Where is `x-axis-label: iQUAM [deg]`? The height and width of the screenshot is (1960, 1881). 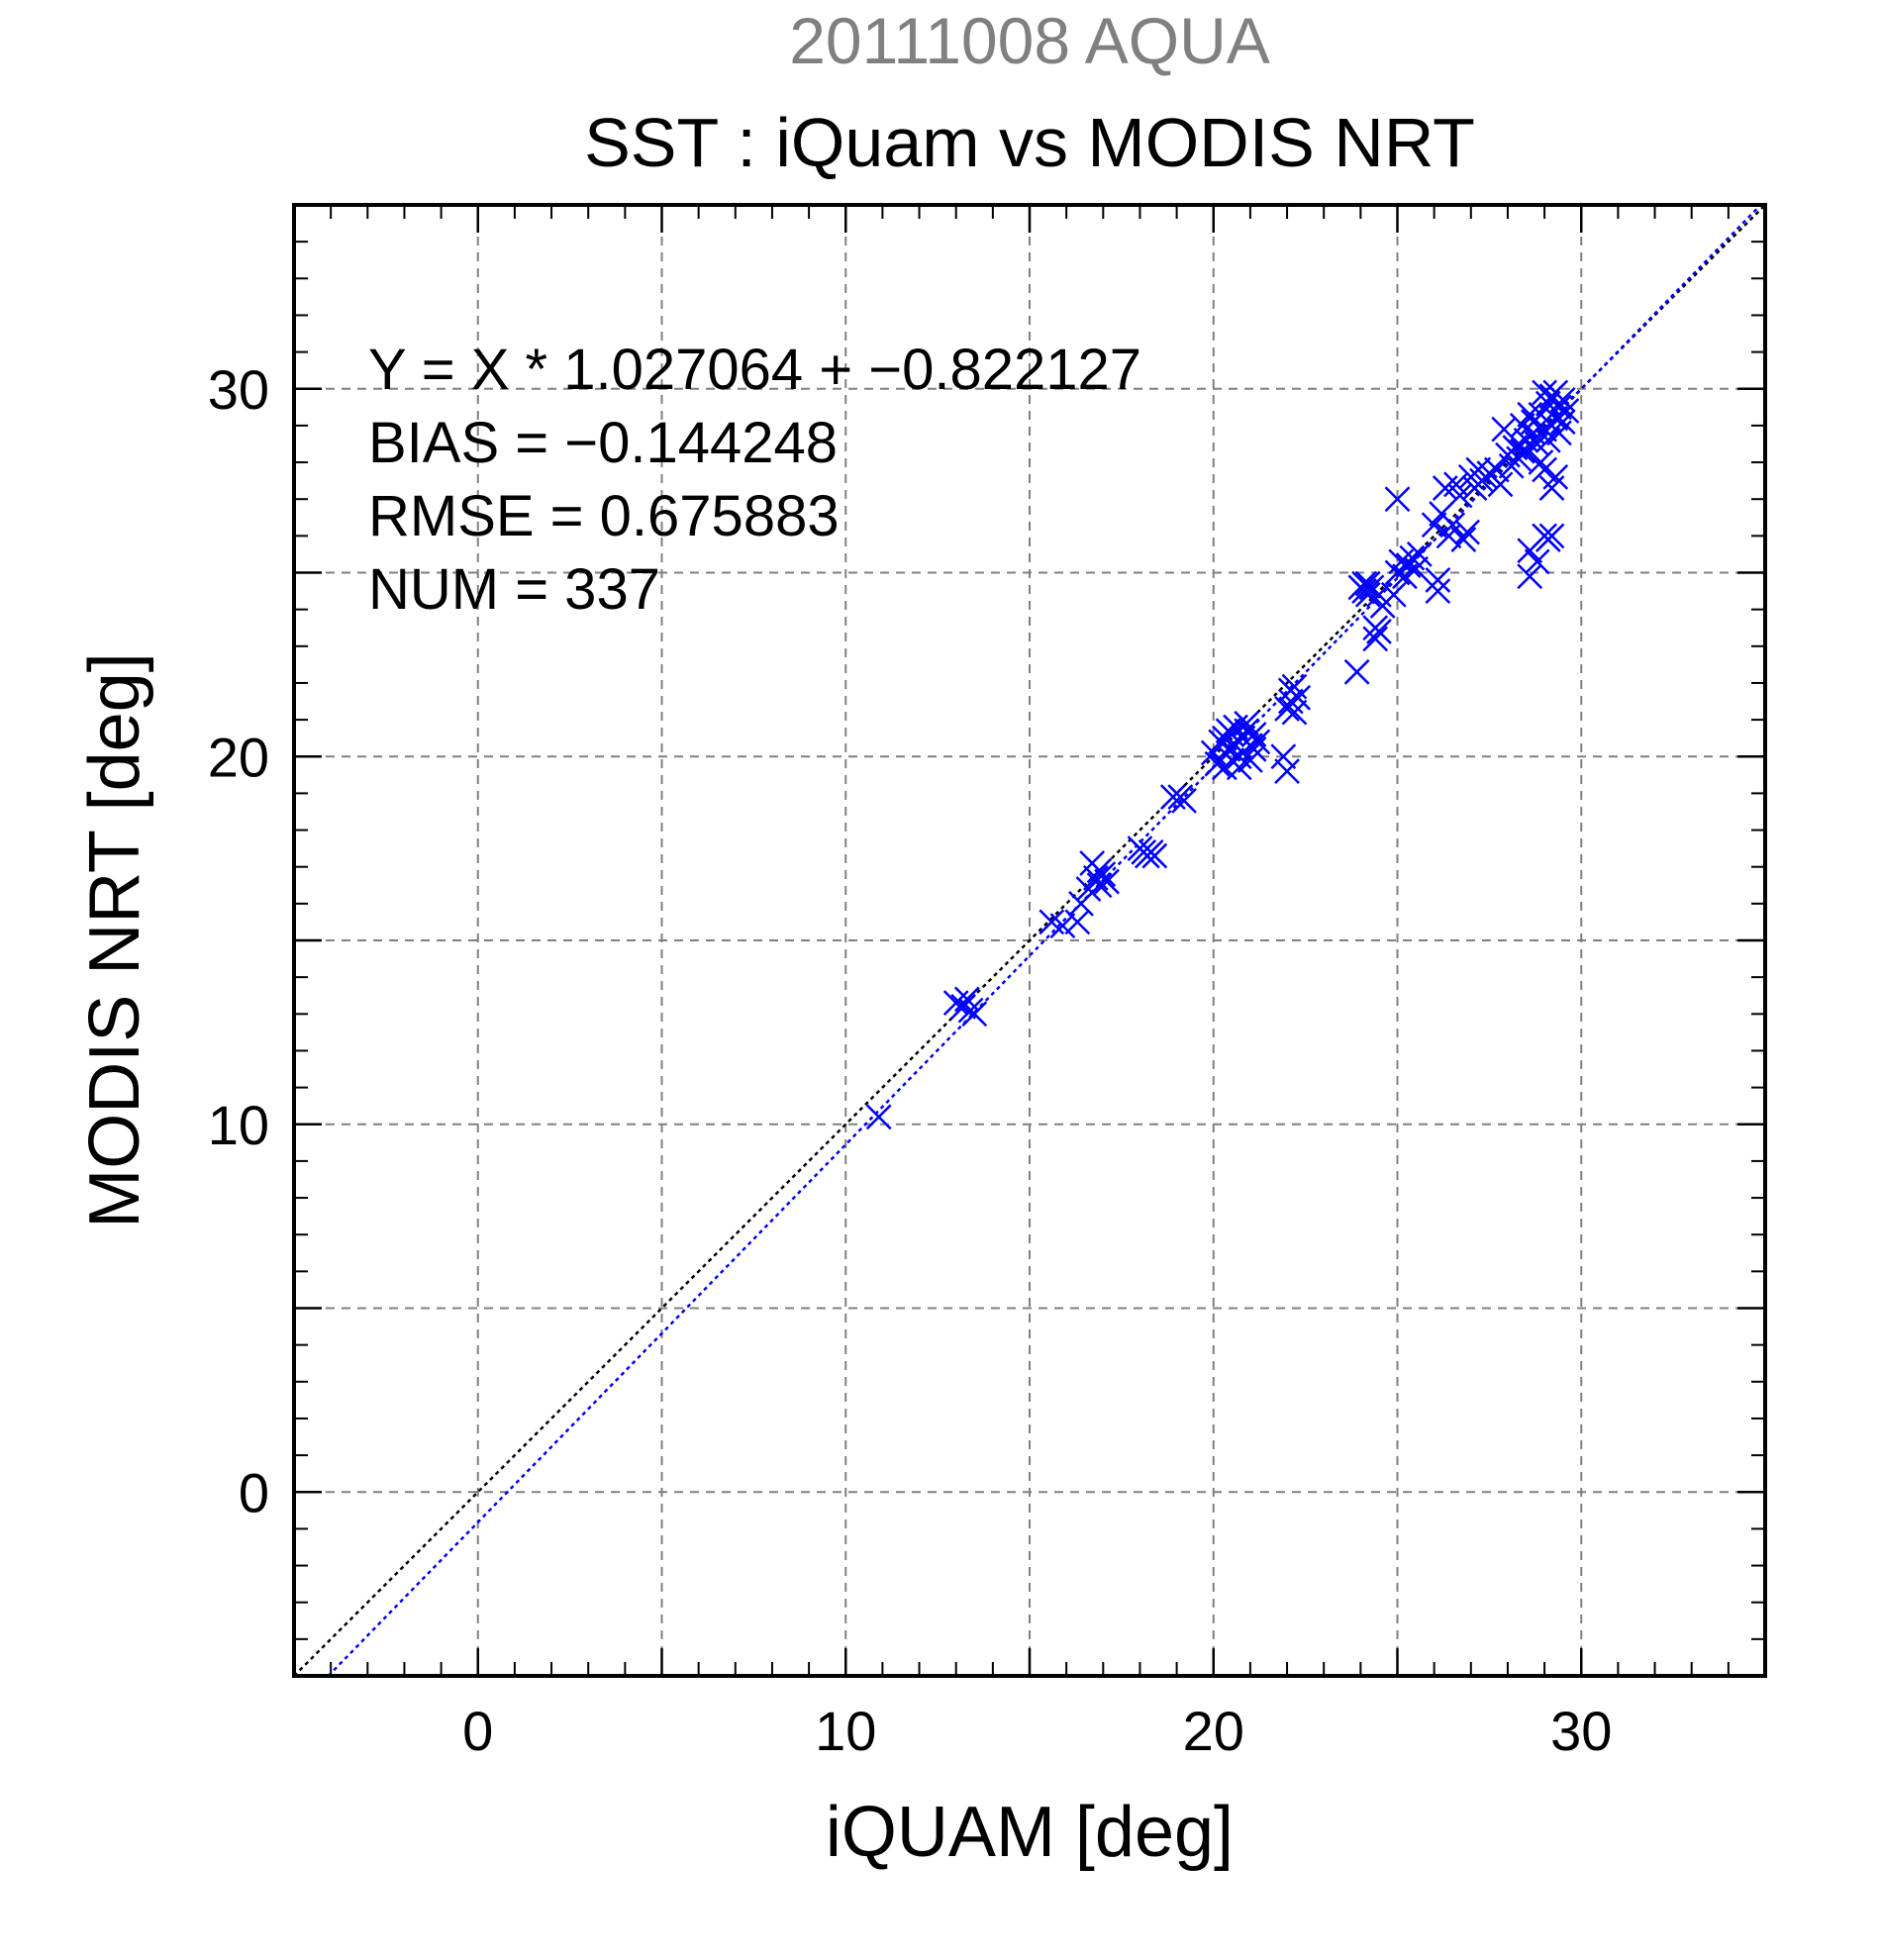
x-axis-label: iQUAM [deg] is located at coordinates (1030, 1832).